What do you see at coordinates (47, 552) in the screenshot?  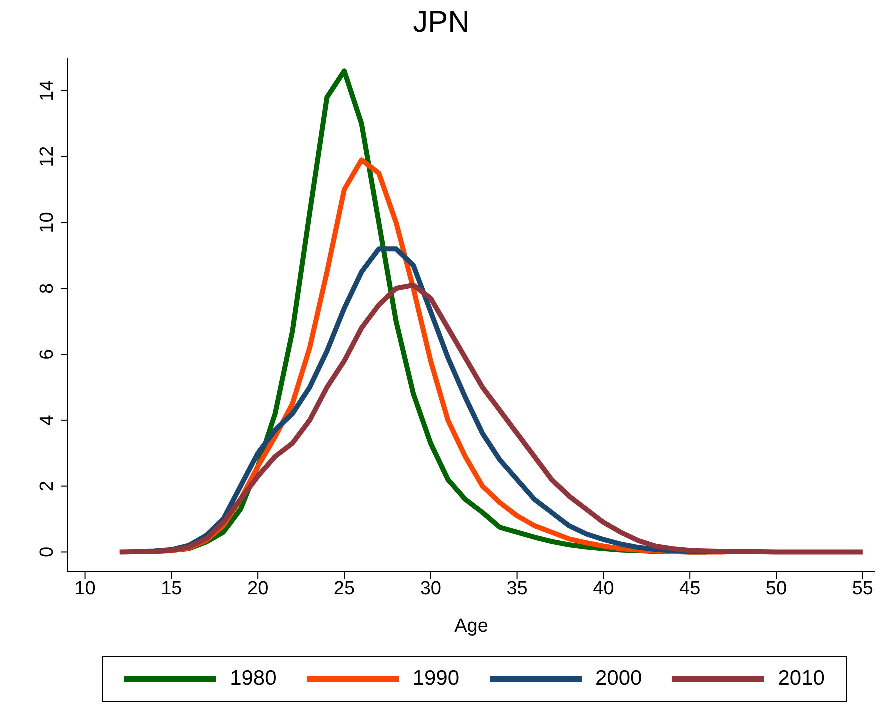 I see `y-tick-label: 0` at bounding box center [47, 552].